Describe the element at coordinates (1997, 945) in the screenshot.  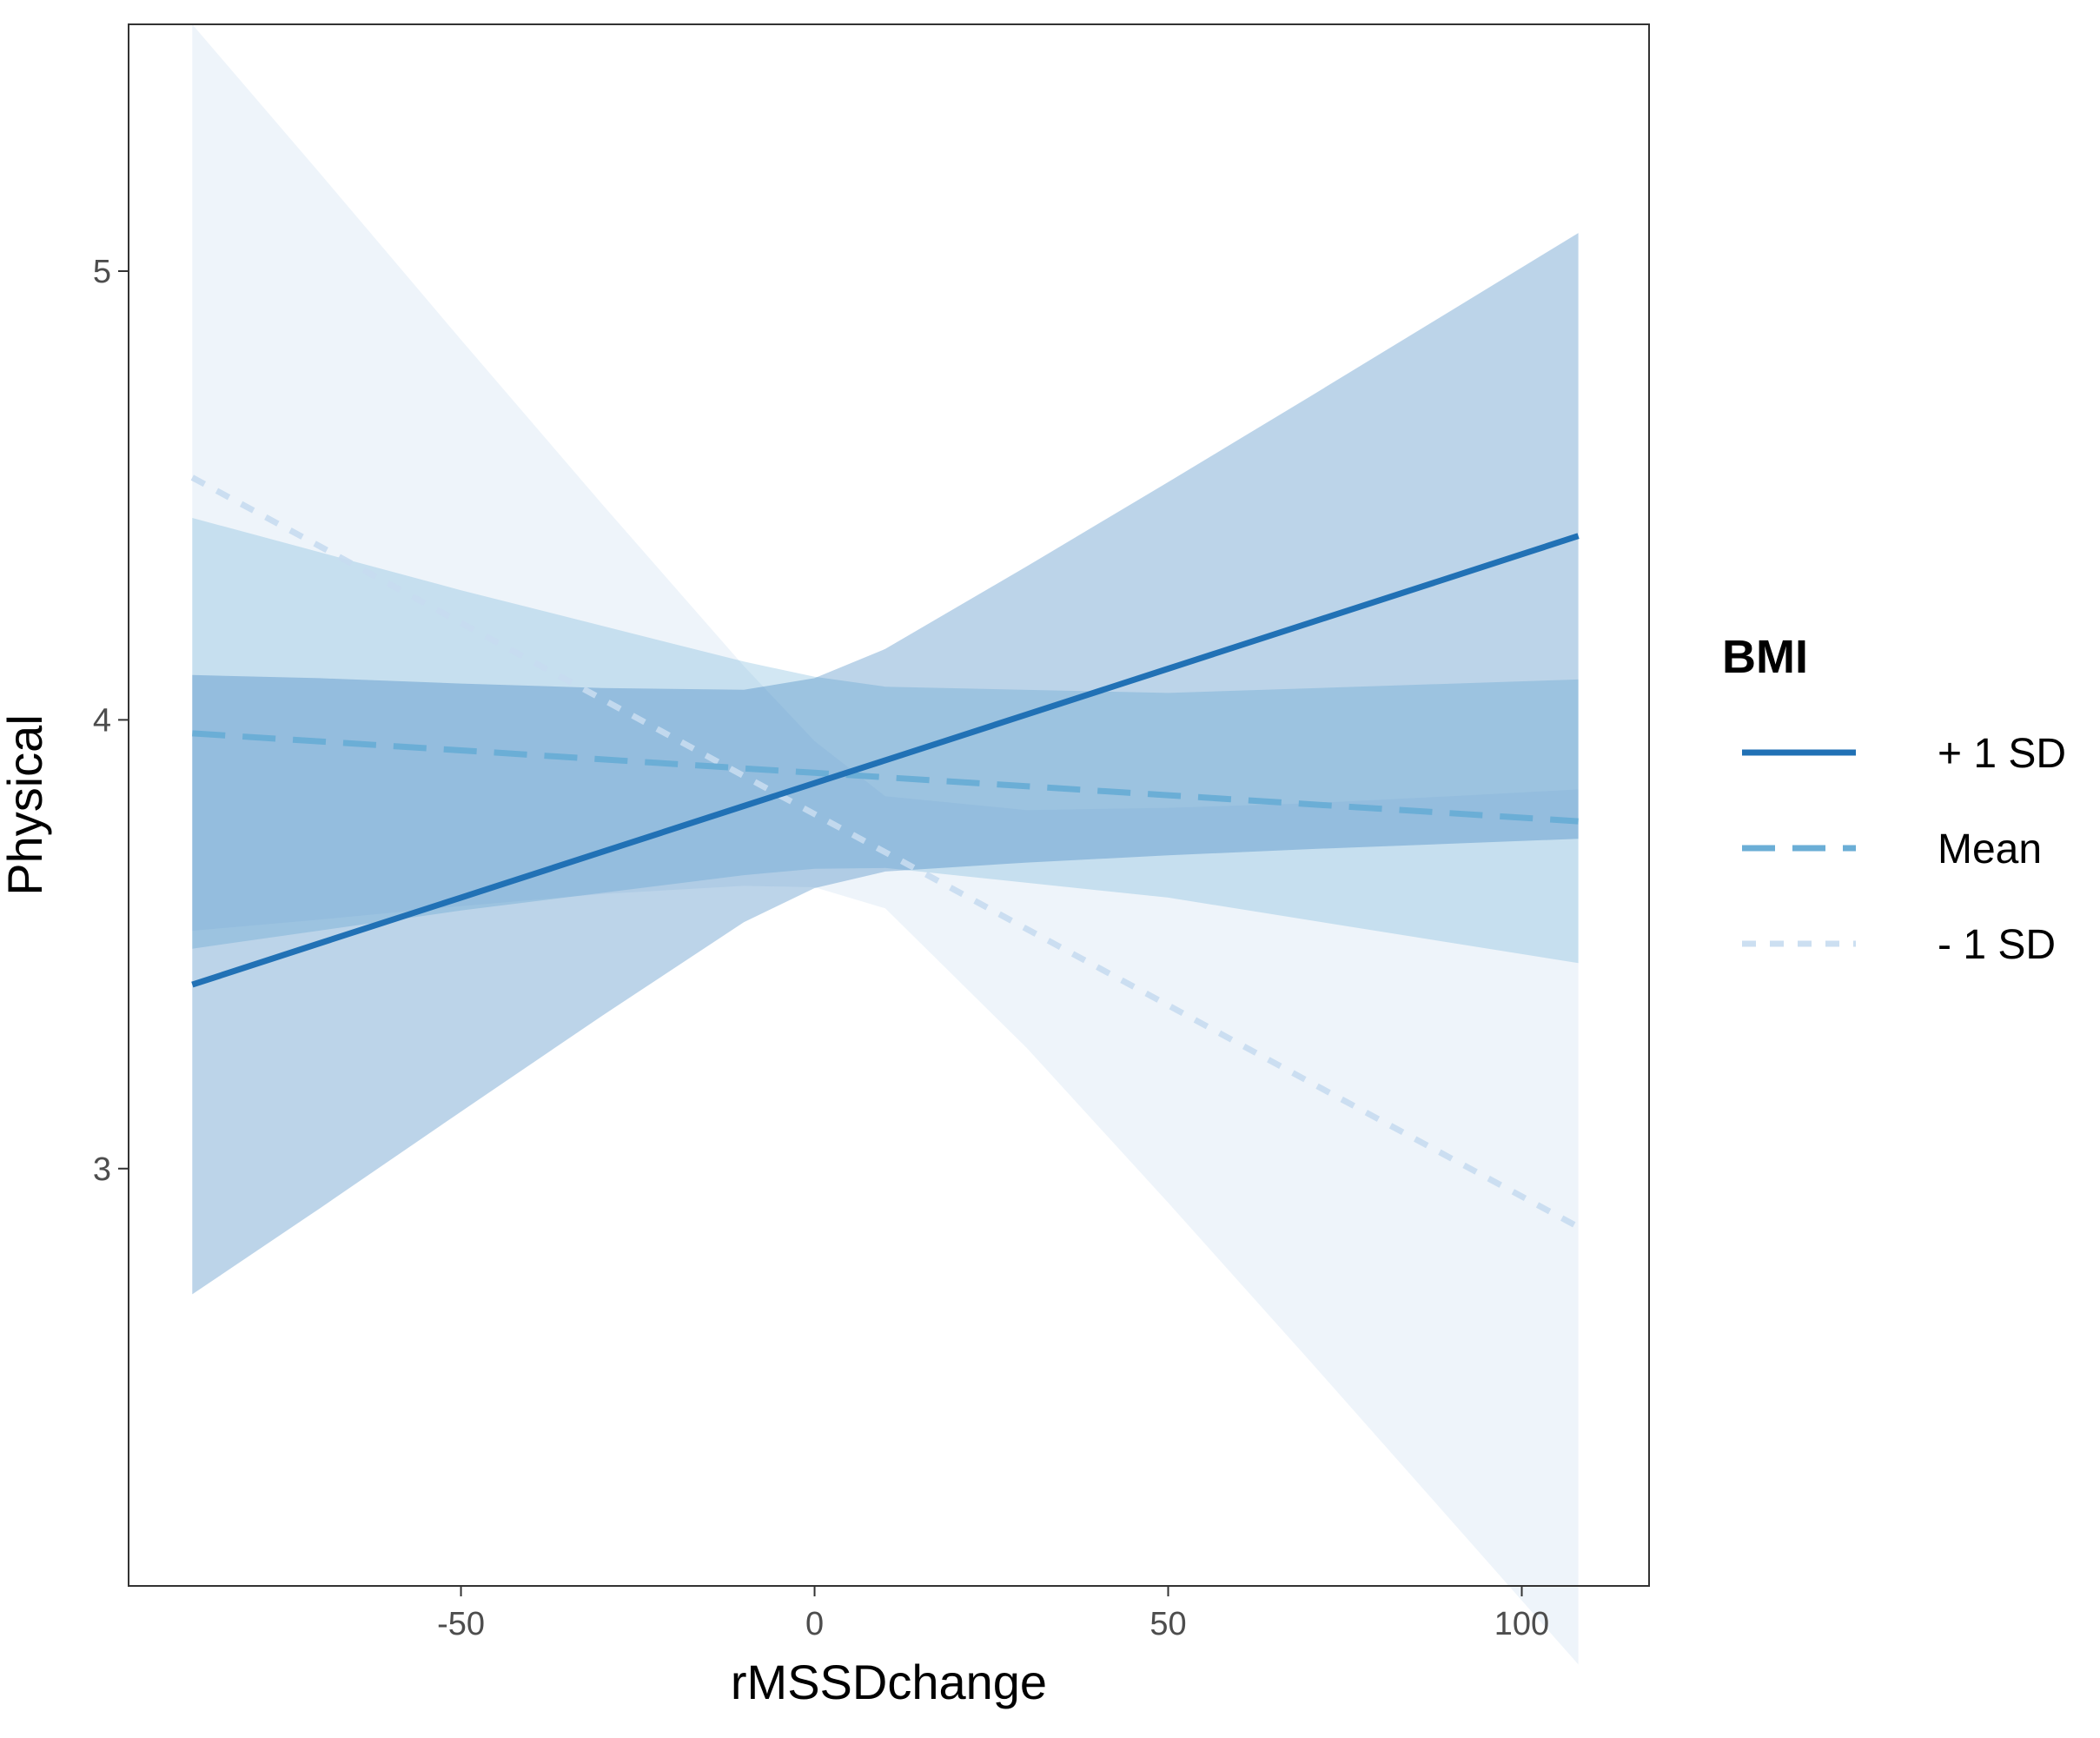
I see `legend-label-1-sd: - 1 SD` at that location.